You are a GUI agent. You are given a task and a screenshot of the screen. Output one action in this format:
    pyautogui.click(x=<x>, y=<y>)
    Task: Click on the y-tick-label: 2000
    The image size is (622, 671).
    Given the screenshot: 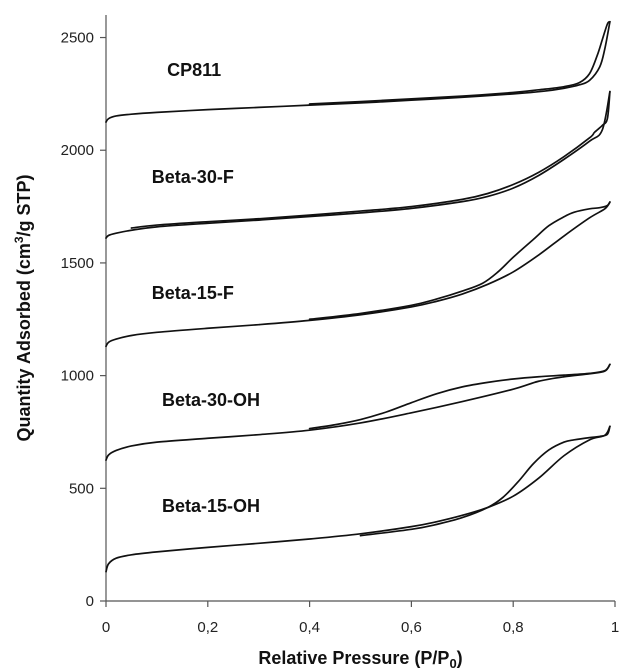 What is the action you would take?
    pyautogui.click(x=77, y=150)
    